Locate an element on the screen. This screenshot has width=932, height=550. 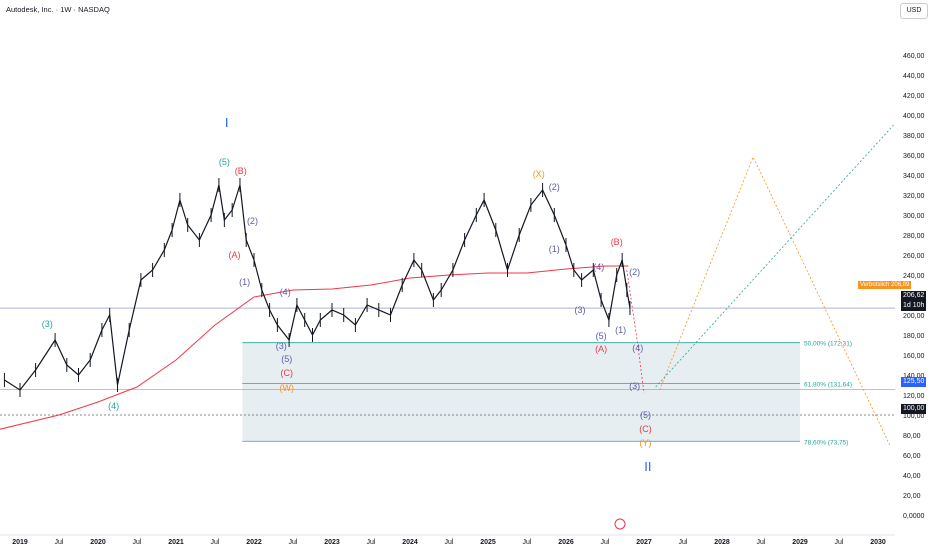
y-tick-label: 180,00 is located at coordinates (914, 336).